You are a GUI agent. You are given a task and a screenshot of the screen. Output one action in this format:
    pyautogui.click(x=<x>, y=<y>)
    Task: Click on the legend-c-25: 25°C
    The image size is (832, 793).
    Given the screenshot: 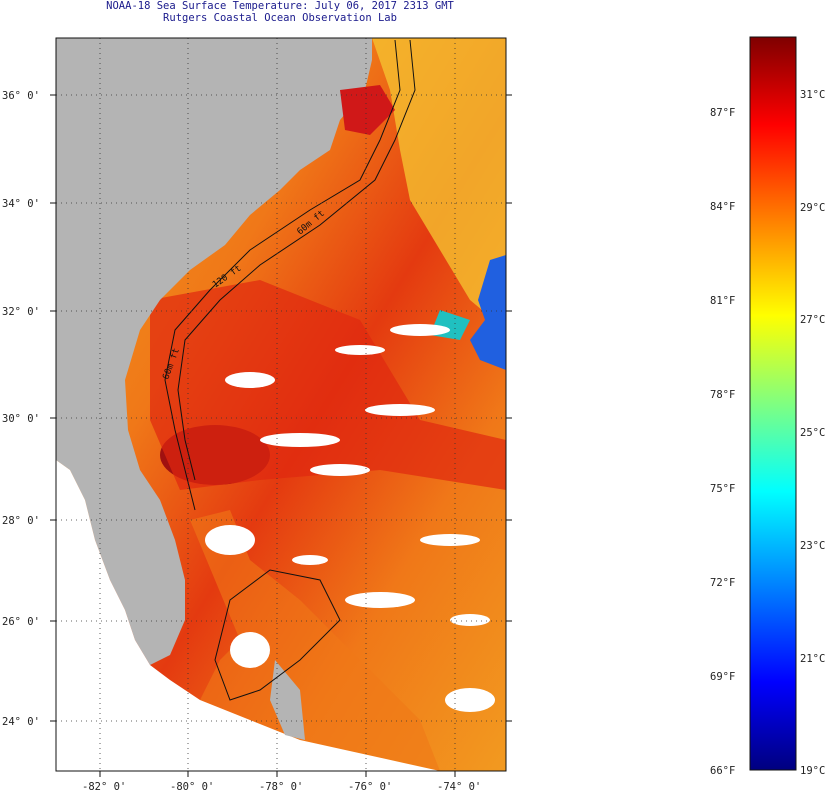 What is the action you would take?
    pyautogui.click(x=812, y=433)
    